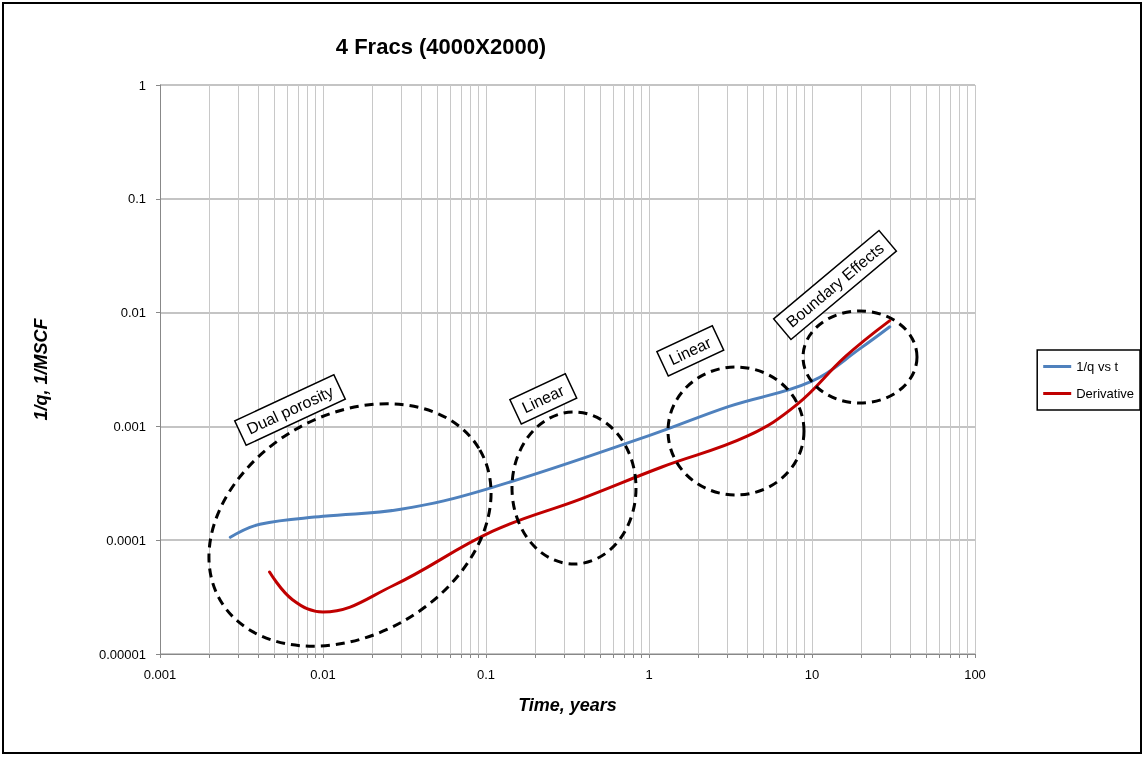 This screenshot has width=1148, height=760. What do you see at coordinates (133, 313) in the screenshot?
I see `y-tick-label: 0.01` at bounding box center [133, 313].